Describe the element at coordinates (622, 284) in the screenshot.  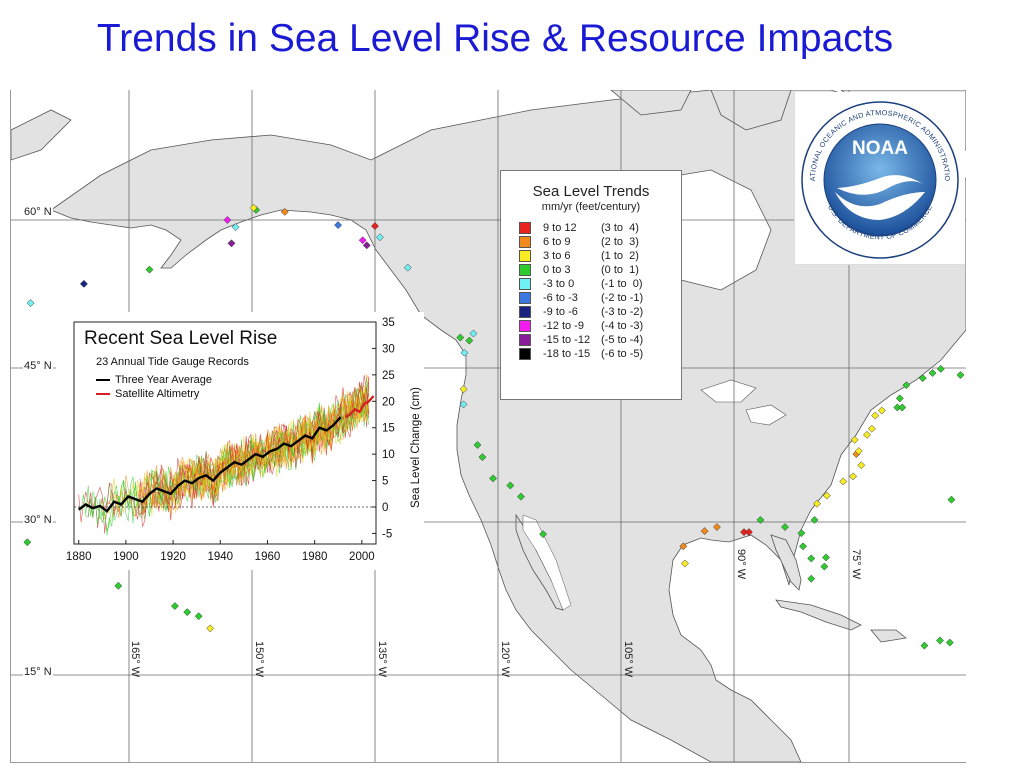
I see `legend-feet: (-1 to 0)` at that location.